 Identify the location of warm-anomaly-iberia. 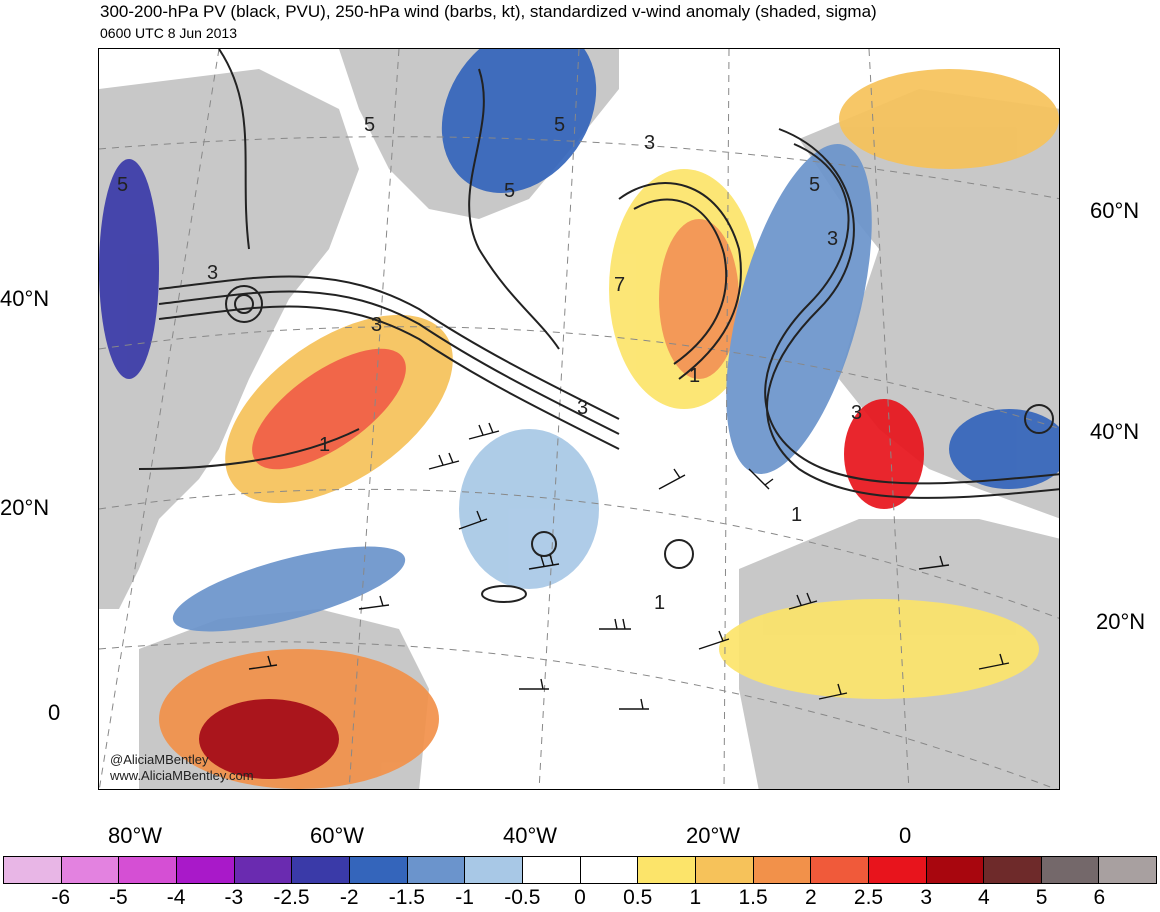
(884, 454).